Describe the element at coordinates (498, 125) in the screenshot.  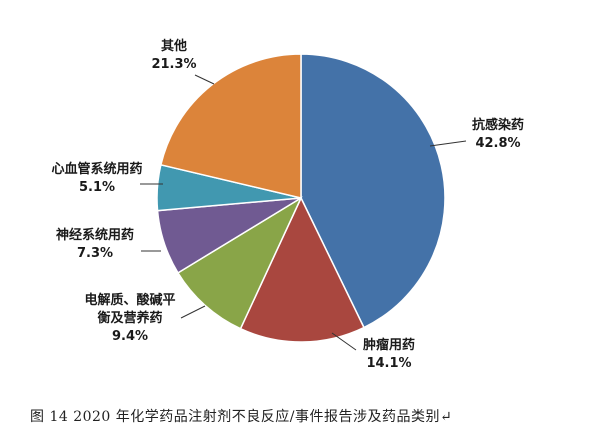
I see `slice-label-line: 抗感染药` at that location.